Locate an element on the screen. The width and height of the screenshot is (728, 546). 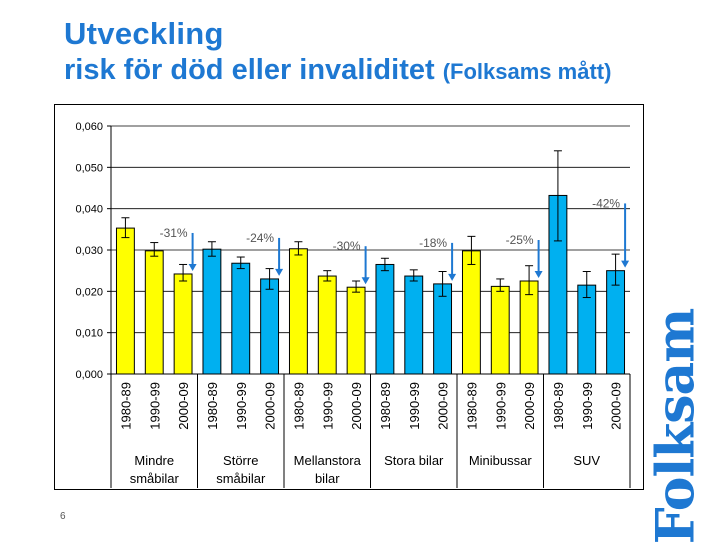
change-label: -30% is located at coordinates (347, 246).